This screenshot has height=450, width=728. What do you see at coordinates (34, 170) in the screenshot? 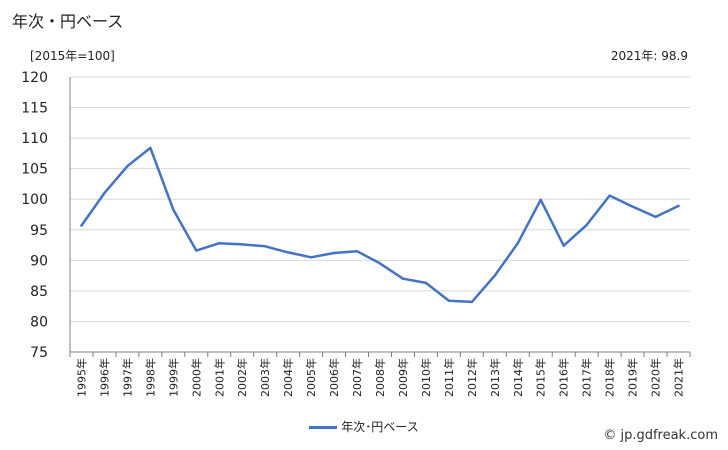
I see `y-tick-label: 105` at bounding box center [34, 170].